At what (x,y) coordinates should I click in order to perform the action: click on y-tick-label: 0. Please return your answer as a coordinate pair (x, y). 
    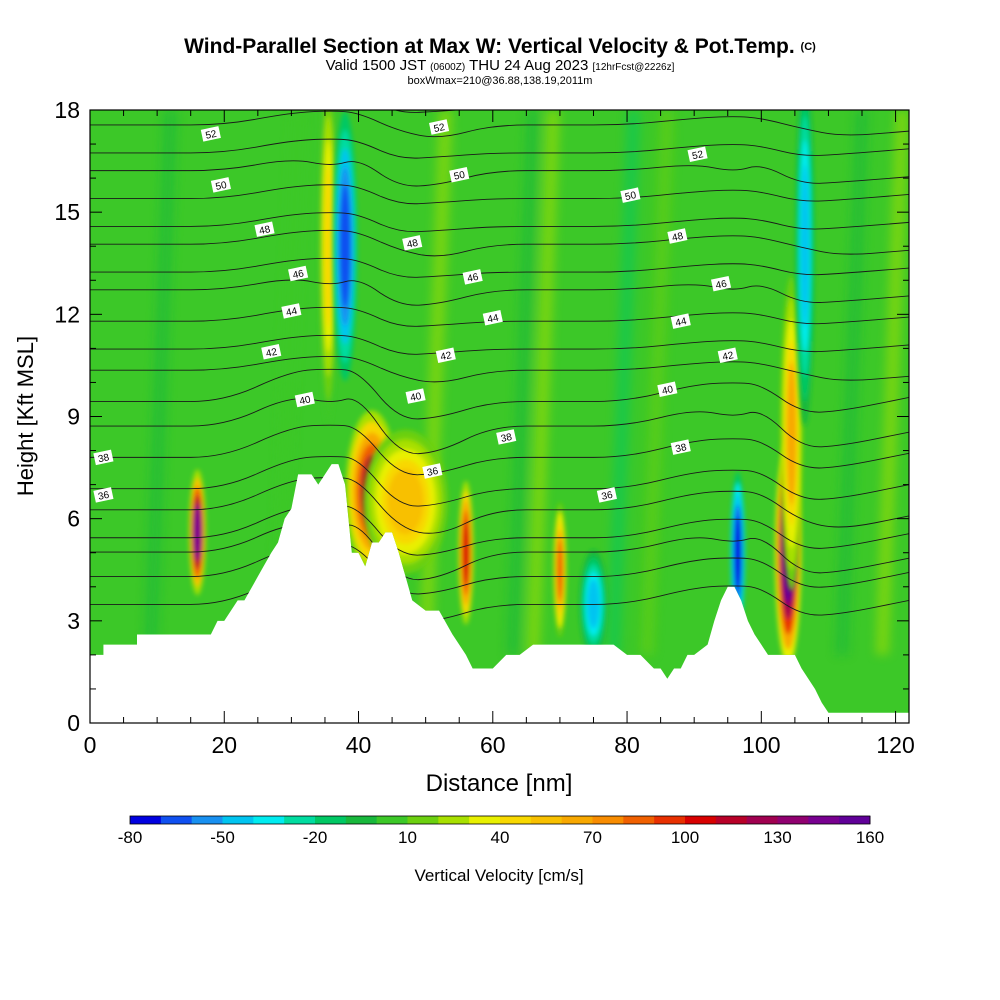
    Looking at the image, I should click on (73, 723).